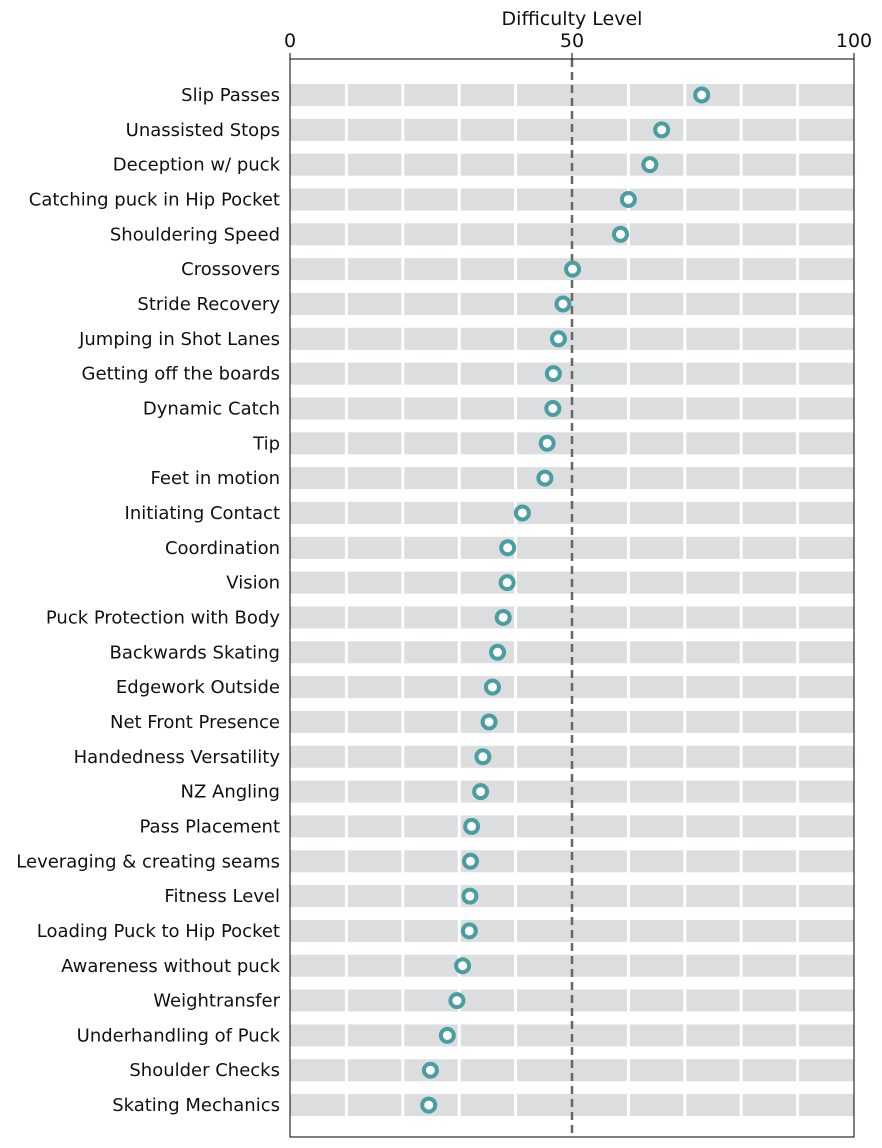  I want to click on x-tick-label: 100, so click(854, 41).